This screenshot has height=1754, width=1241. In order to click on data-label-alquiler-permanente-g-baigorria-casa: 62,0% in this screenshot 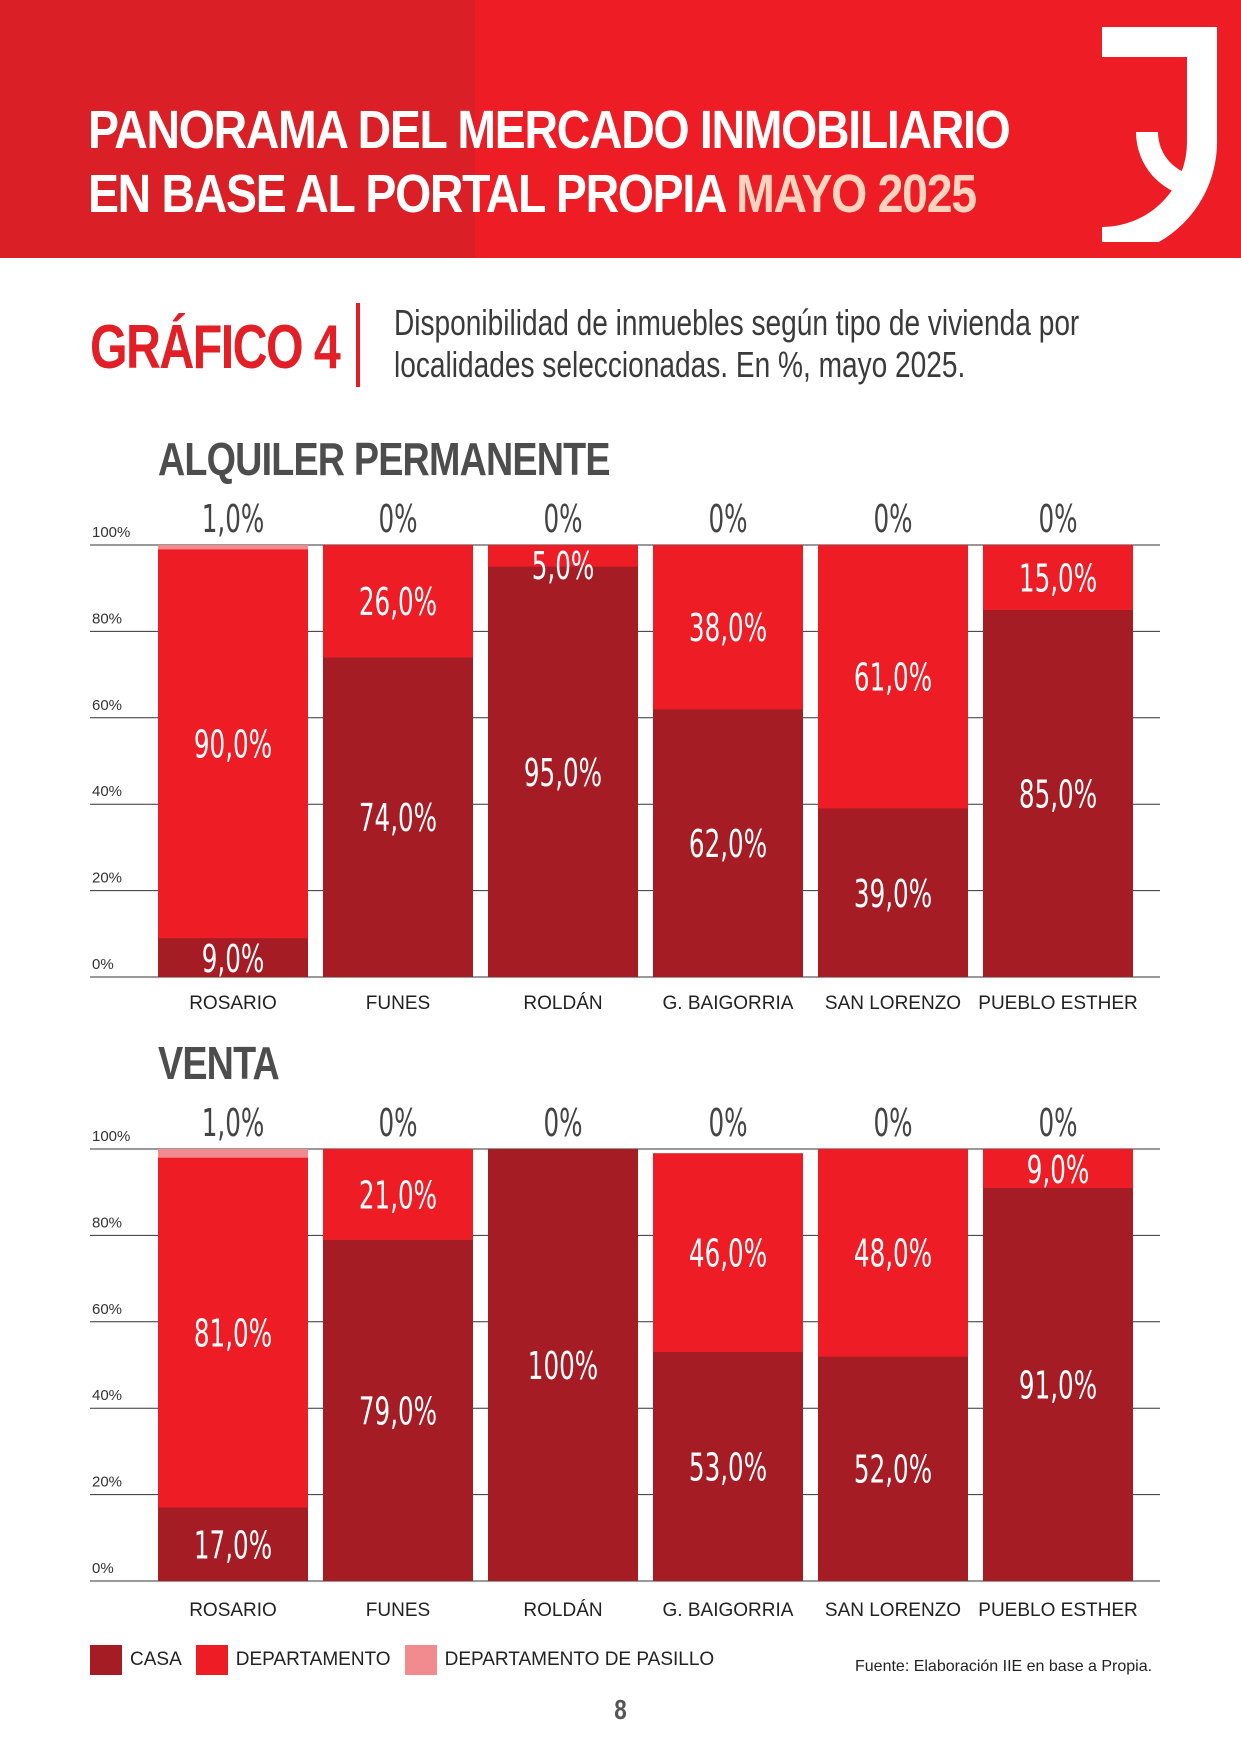, I will do `click(728, 844)`.